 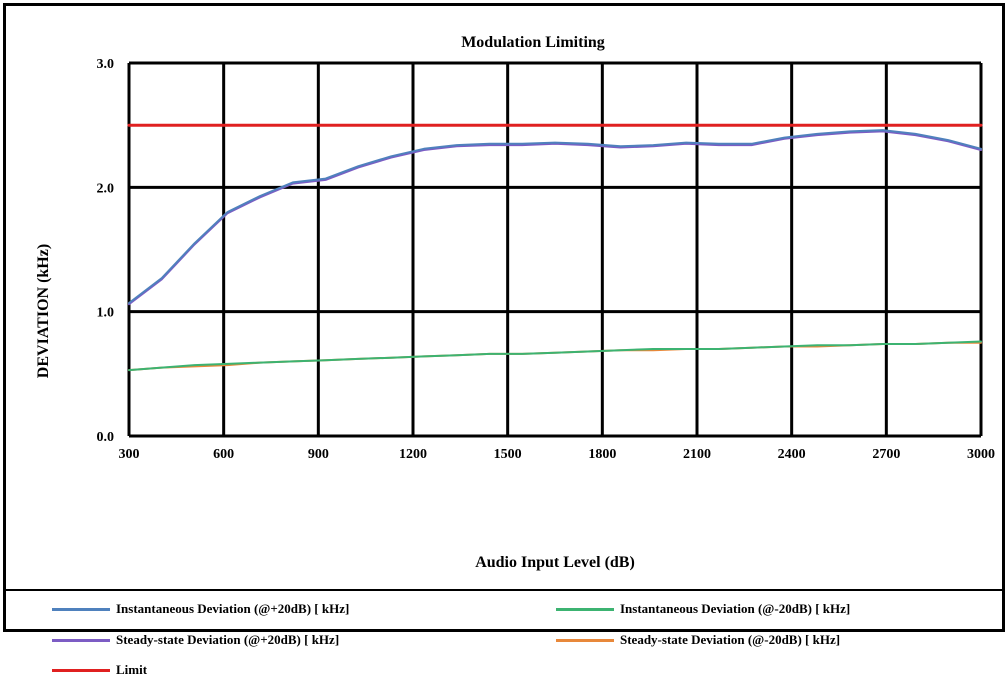 What do you see at coordinates (508, 454) in the screenshot?
I see `x-tick-label: 1500` at bounding box center [508, 454].